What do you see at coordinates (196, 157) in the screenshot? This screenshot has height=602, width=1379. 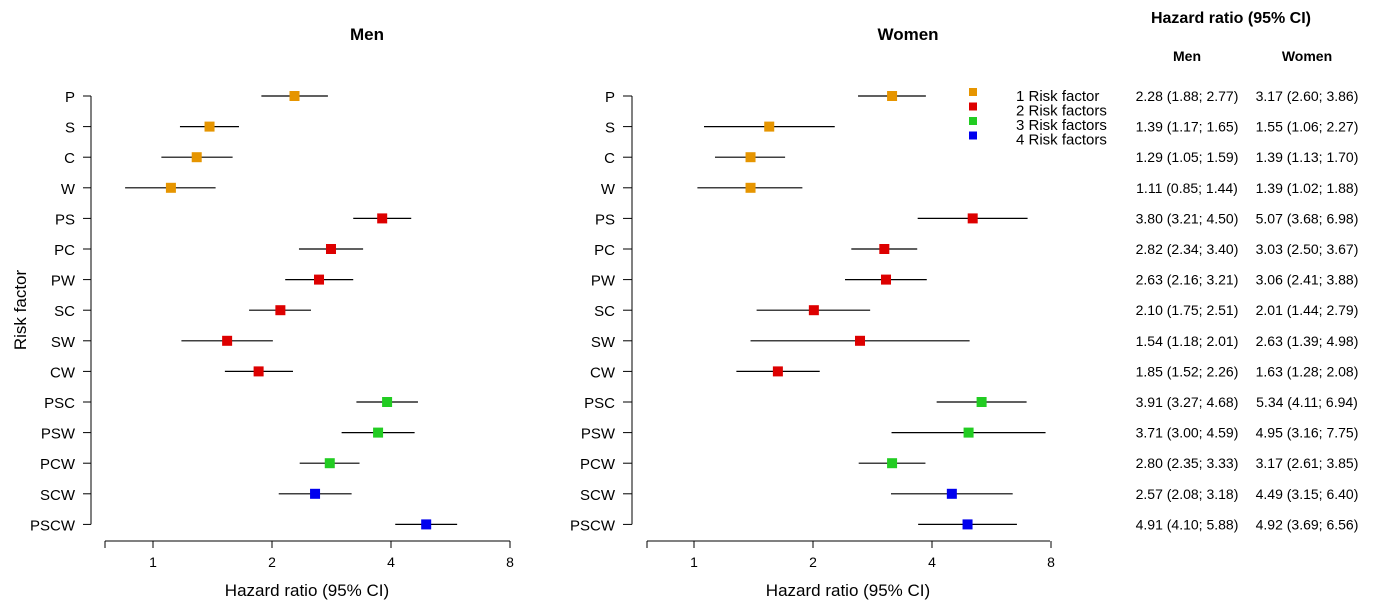 I see `men-hr-marker-c` at bounding box center [196, 157].